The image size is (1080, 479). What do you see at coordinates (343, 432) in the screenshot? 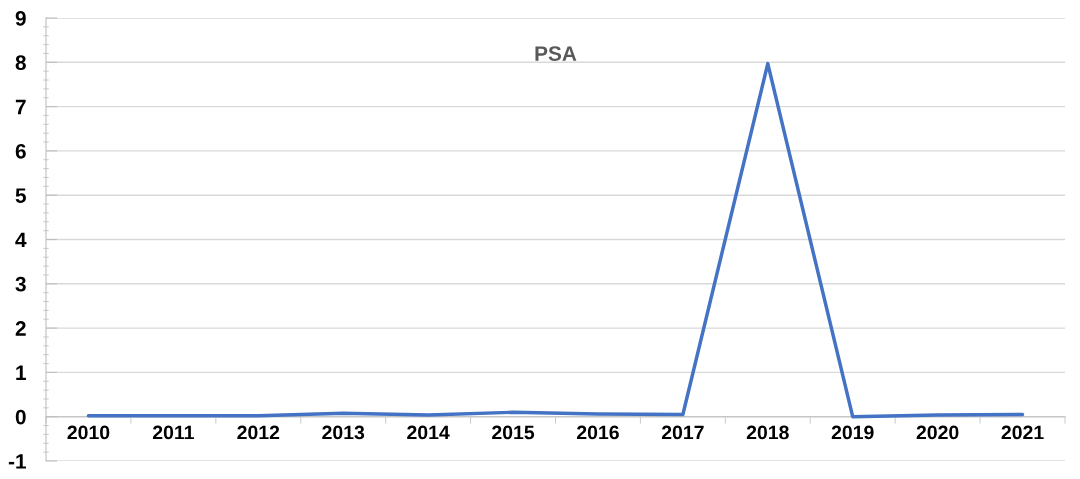
I see `x-tick-label: 2013` at bounding box center [343, 432].